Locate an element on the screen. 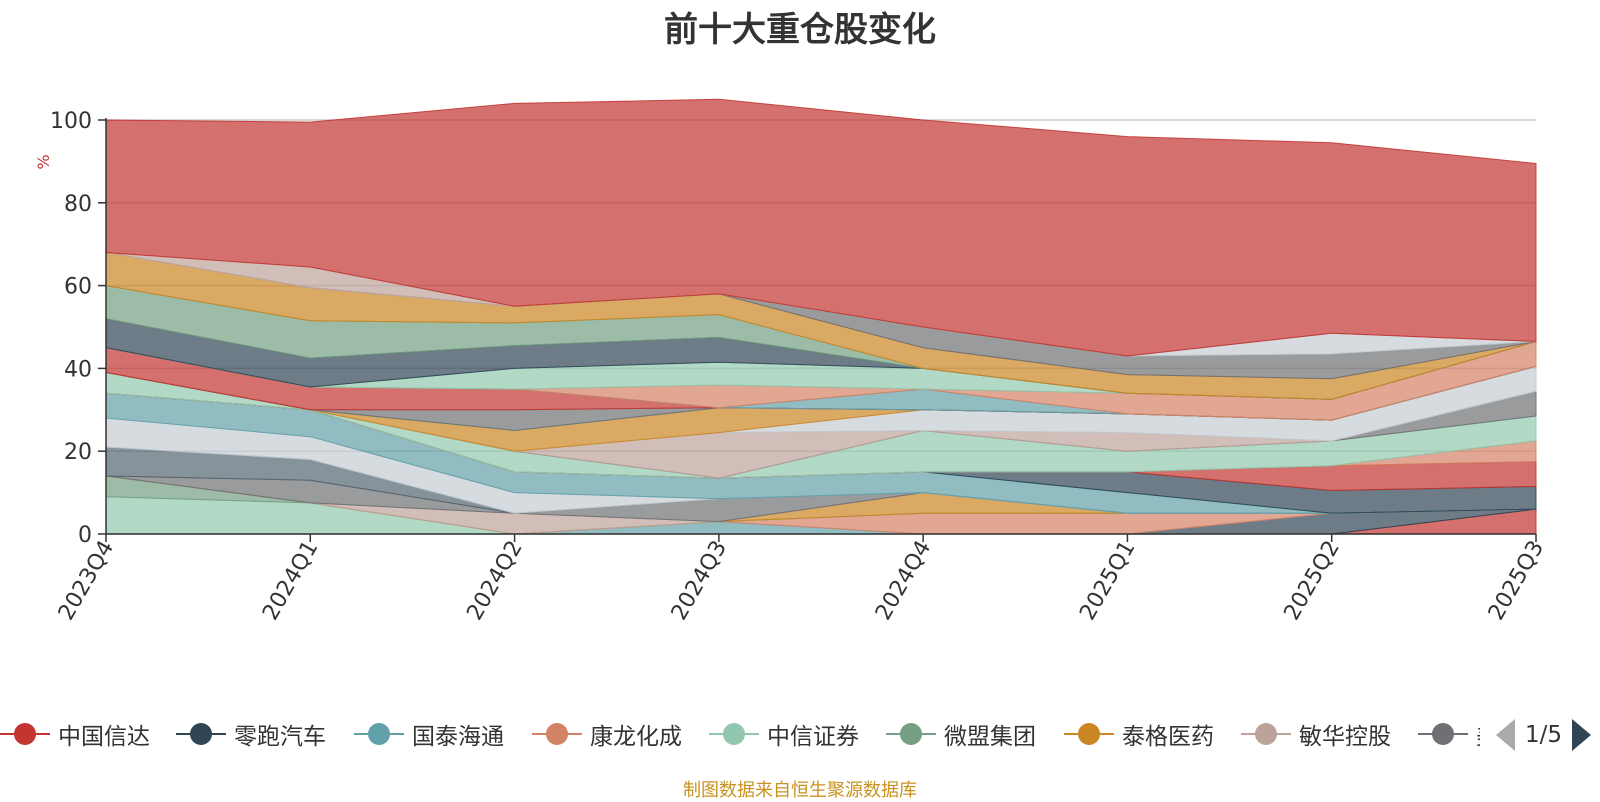 This screenshot has height=802, width=1600. x-tick-label: 2024Q2 is located at coordinates (494, 581).